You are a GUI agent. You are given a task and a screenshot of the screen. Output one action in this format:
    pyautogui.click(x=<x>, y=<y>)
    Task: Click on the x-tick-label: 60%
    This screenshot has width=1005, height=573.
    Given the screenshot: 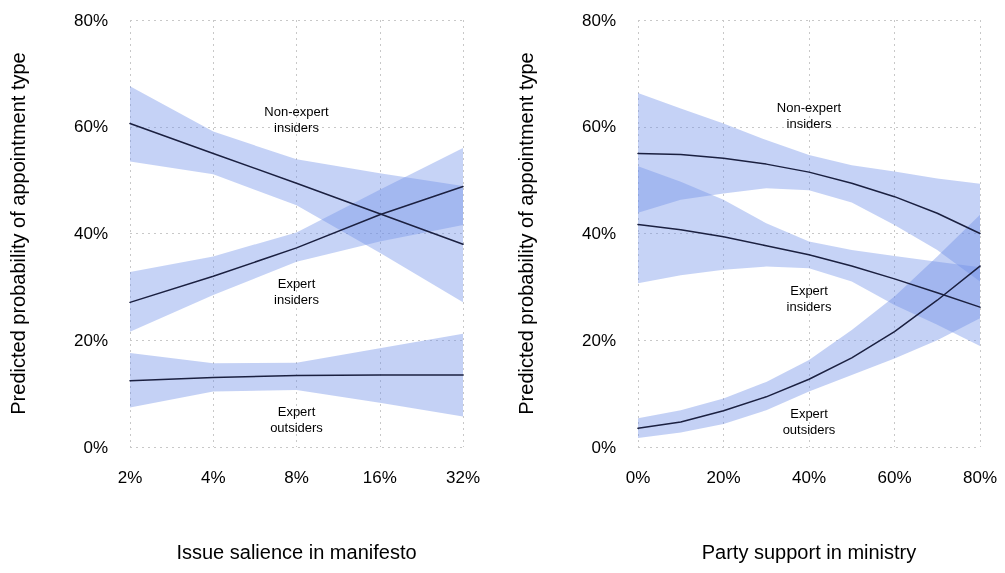 What is the action you would take?
    pyautogui.click(x=894, y=477)
    